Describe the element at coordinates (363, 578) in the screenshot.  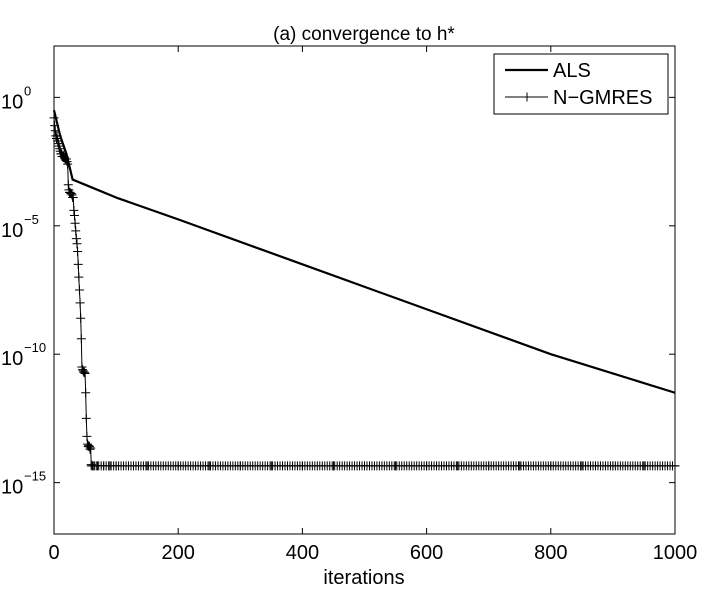
I see `x-axis-label: iterations` at that location.